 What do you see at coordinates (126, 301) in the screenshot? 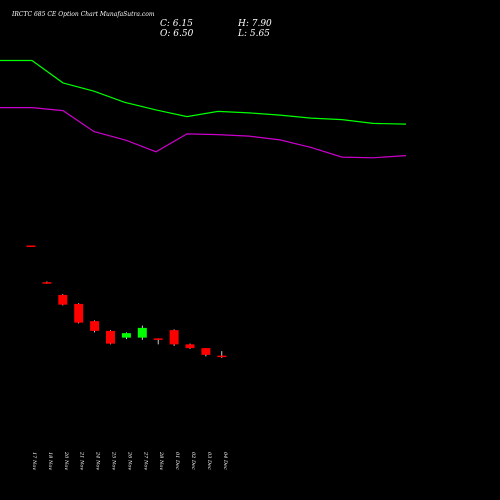
I see `candles` at bounding box center [126, 301].